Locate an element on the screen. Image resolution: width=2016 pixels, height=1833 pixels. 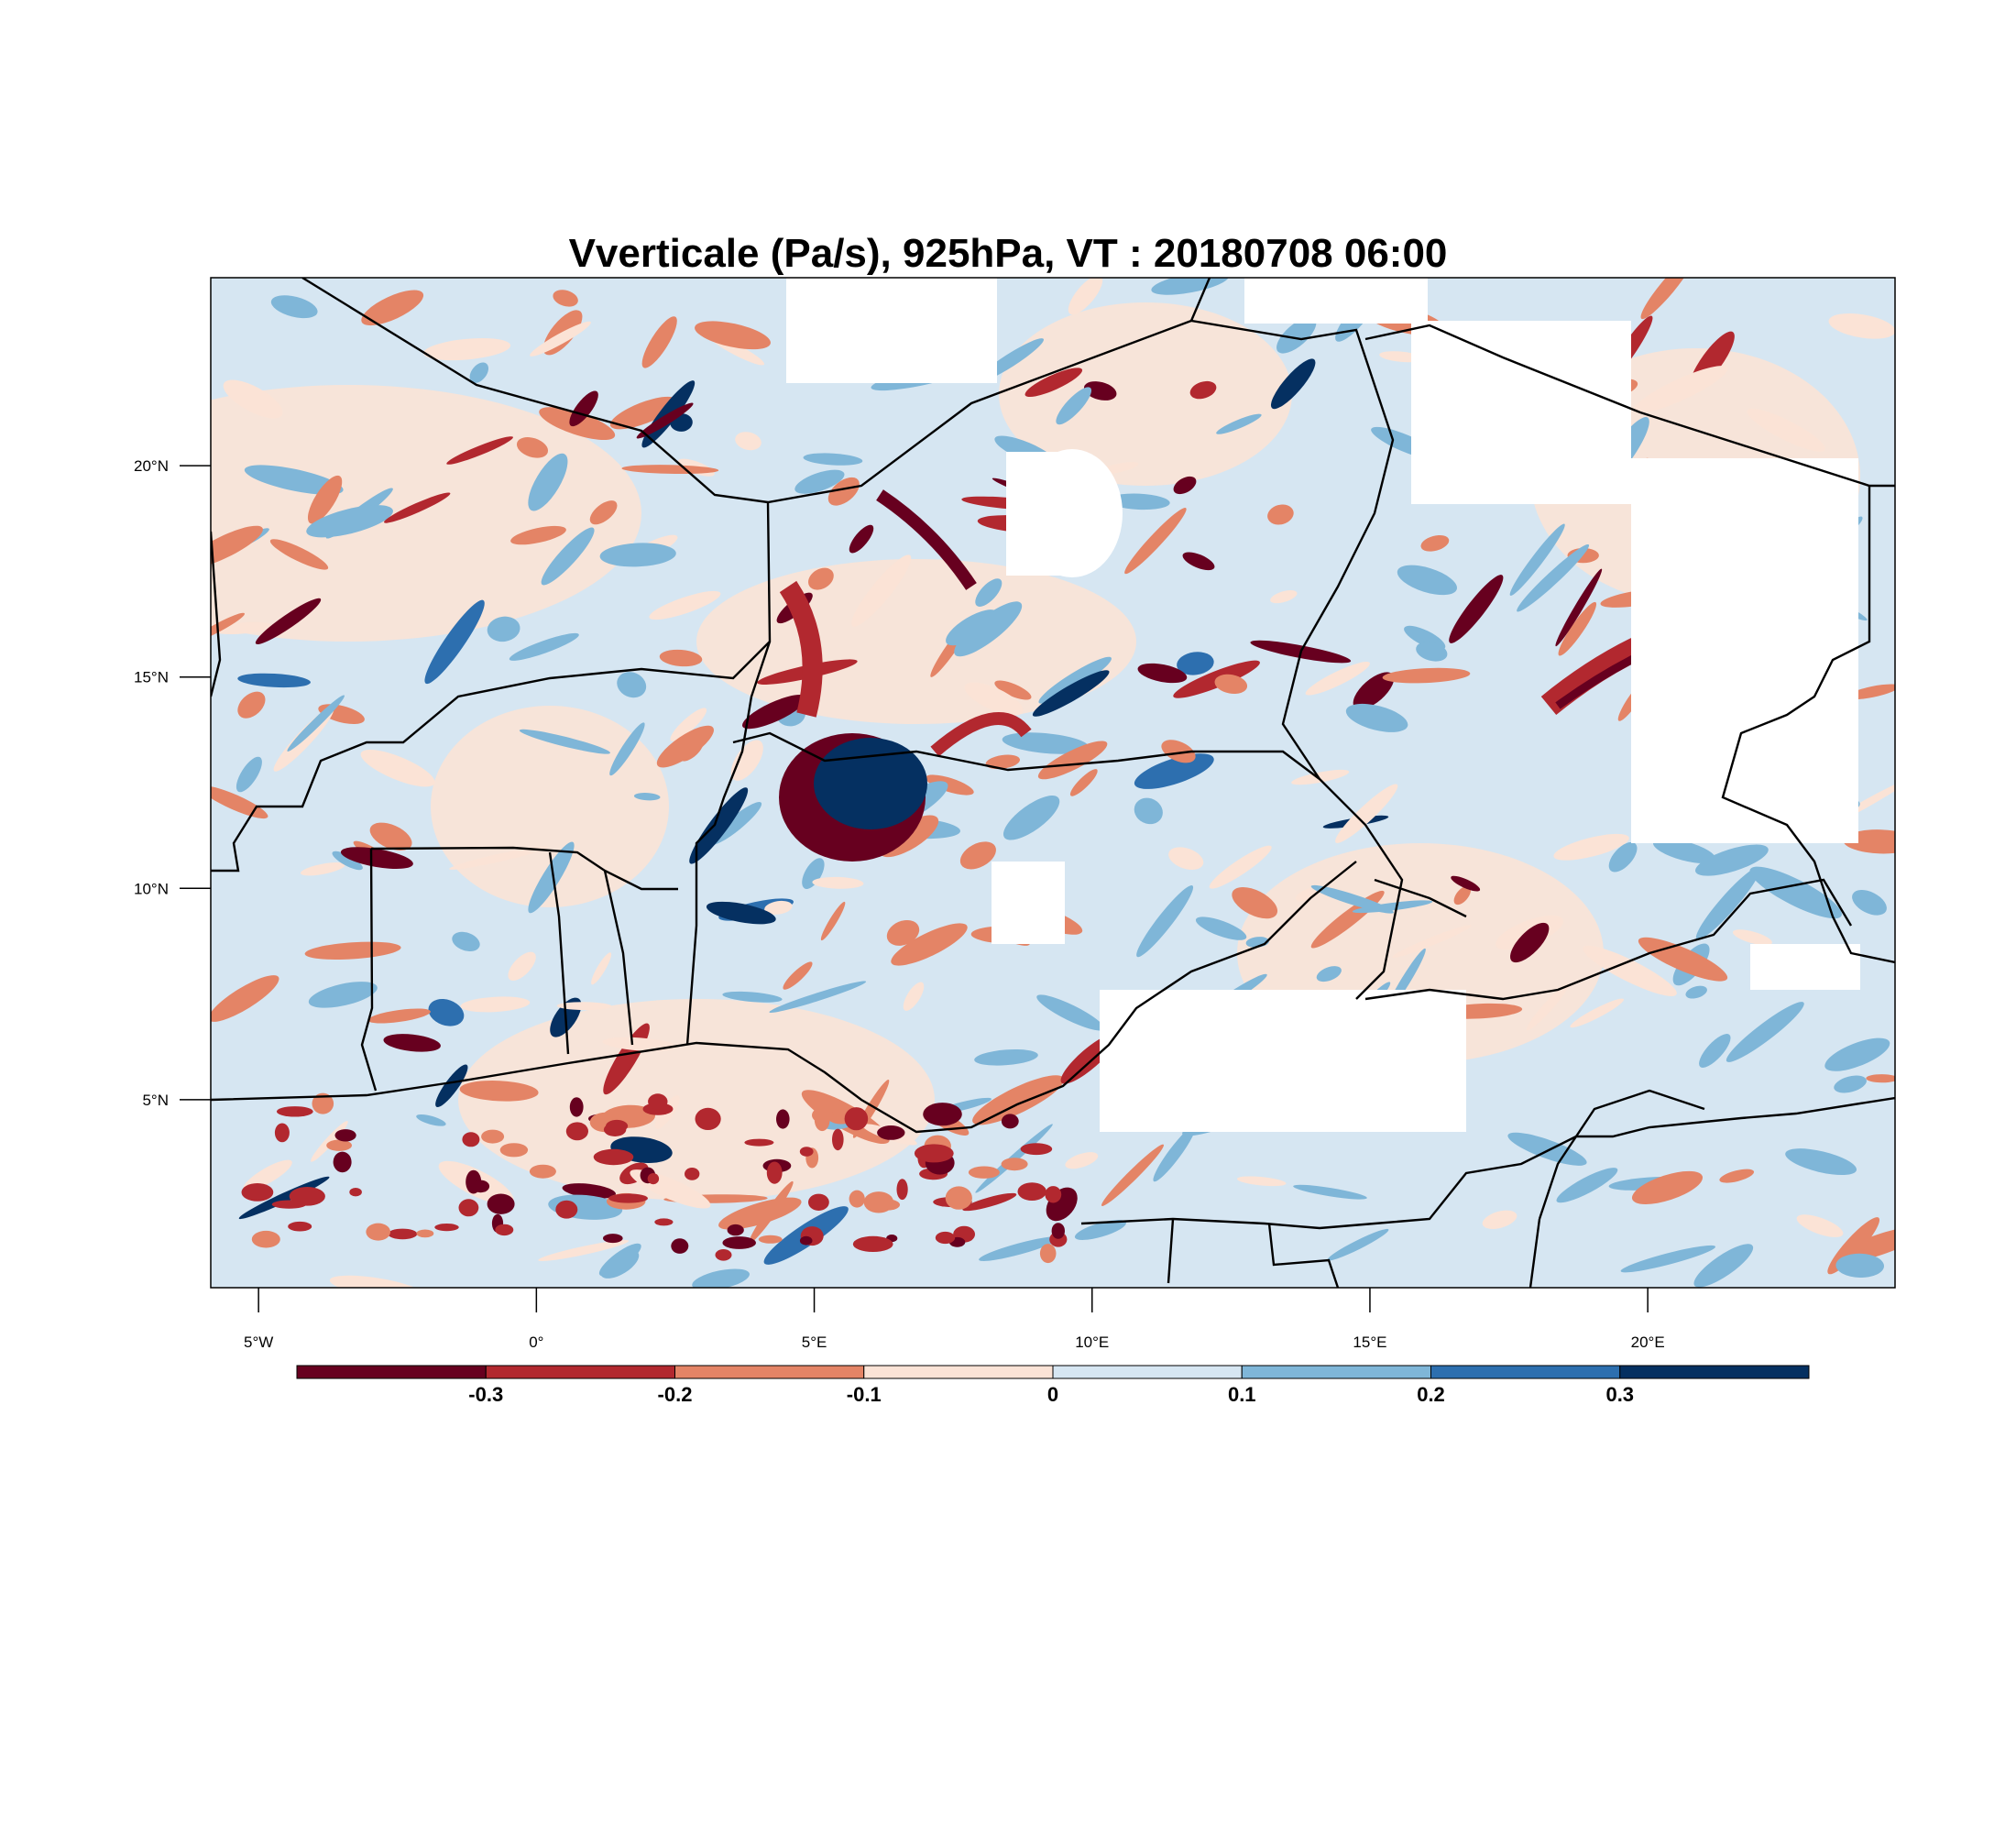
colorbar-label: 0.3 is located at coordinates (1619, 1394).